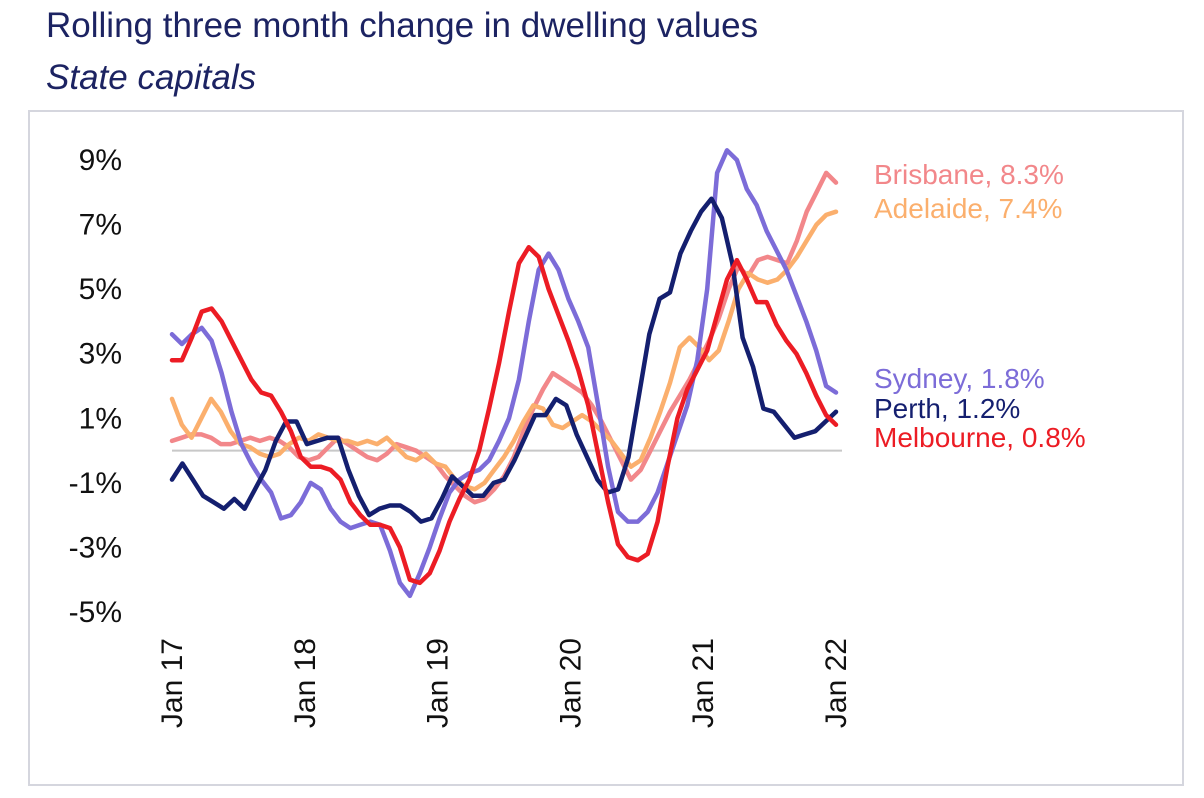 The image size is (1204, 798). I want to click on y-tick-label: 3%, so click(100, 354).